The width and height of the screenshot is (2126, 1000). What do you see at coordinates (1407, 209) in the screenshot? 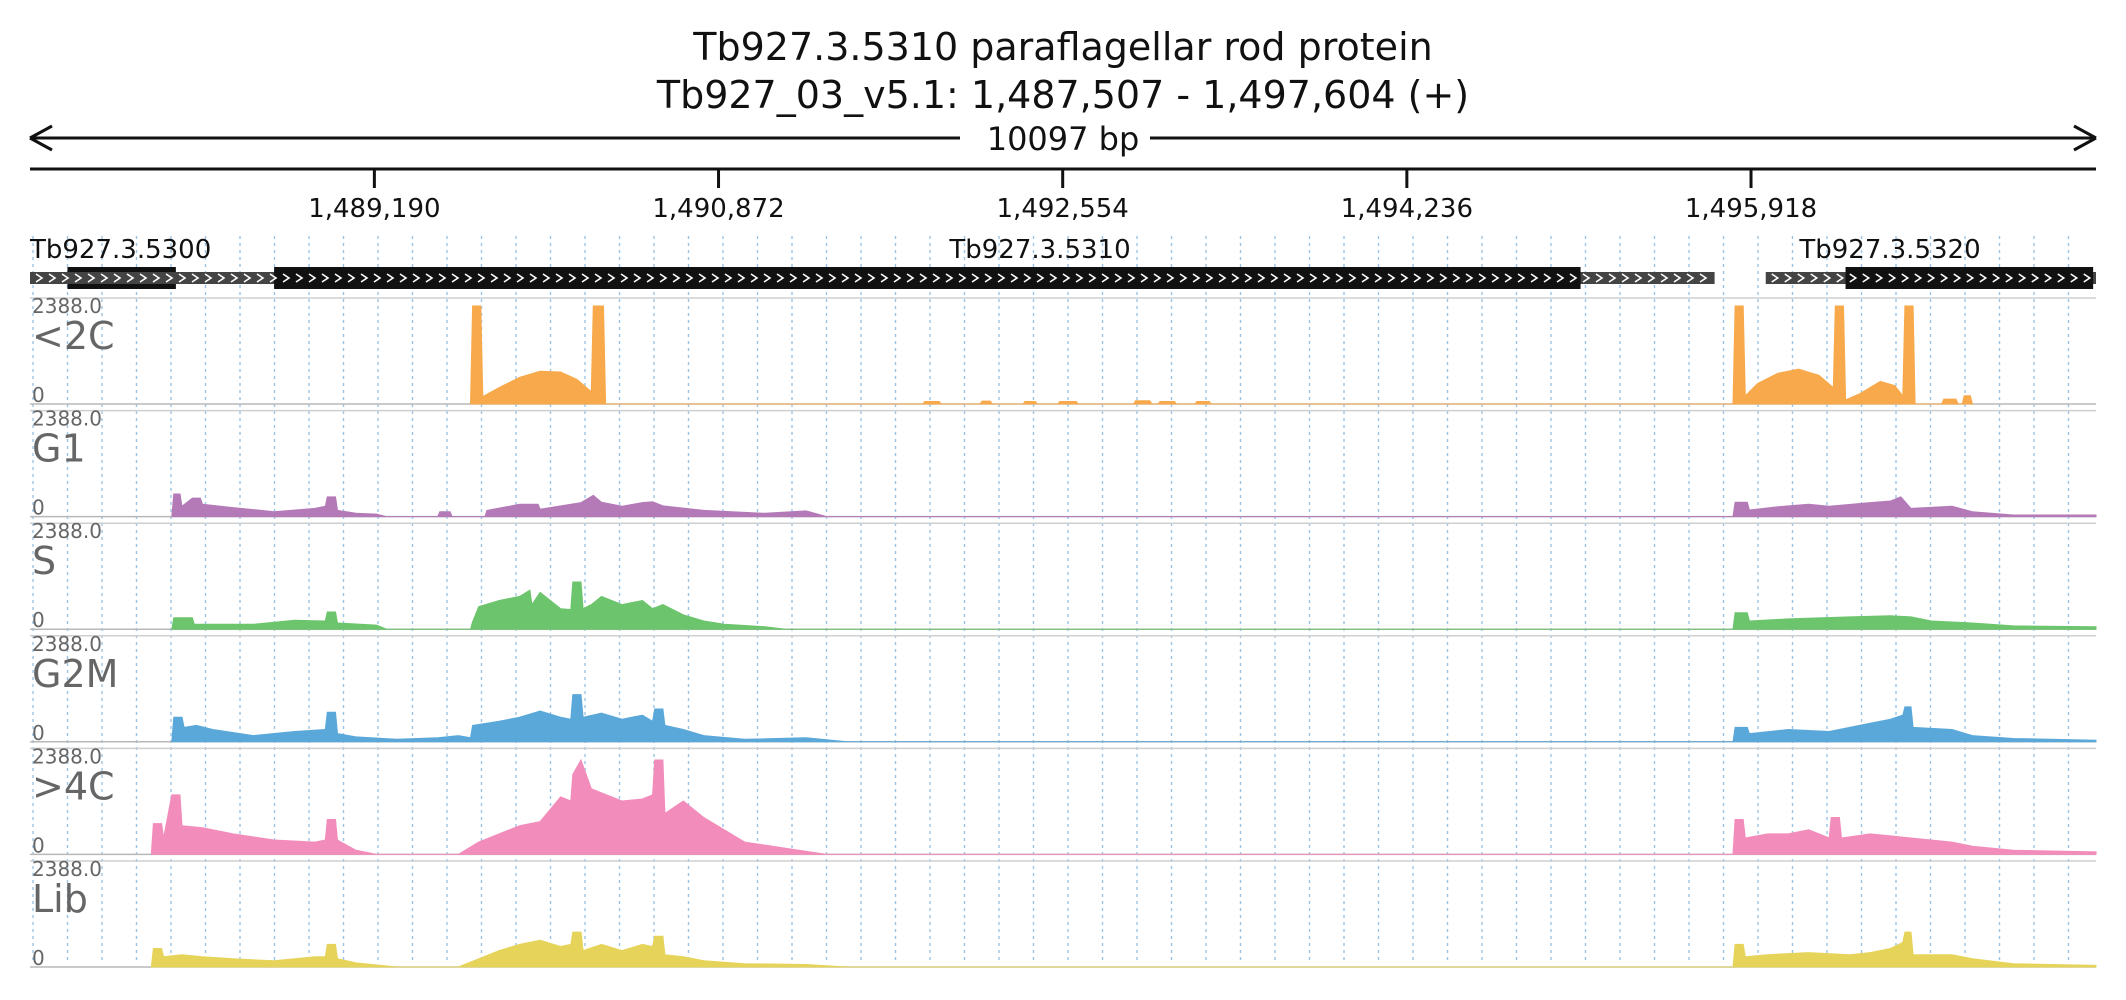
I see `ruler-tick-label: 1,494,236` at bounding box center [1407, 209].